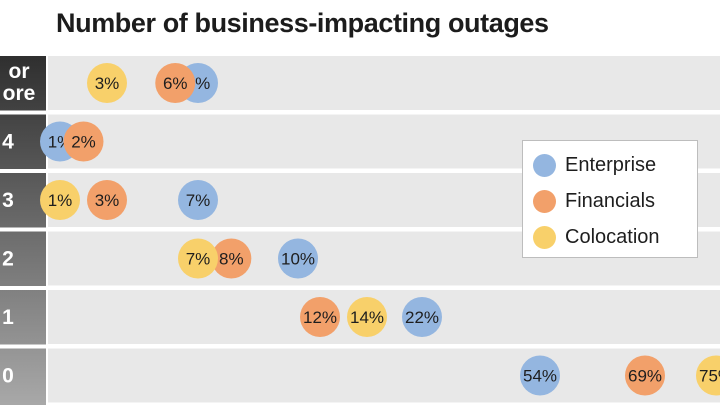  I want to click on legend-item: Colocation, so click(615, 237).